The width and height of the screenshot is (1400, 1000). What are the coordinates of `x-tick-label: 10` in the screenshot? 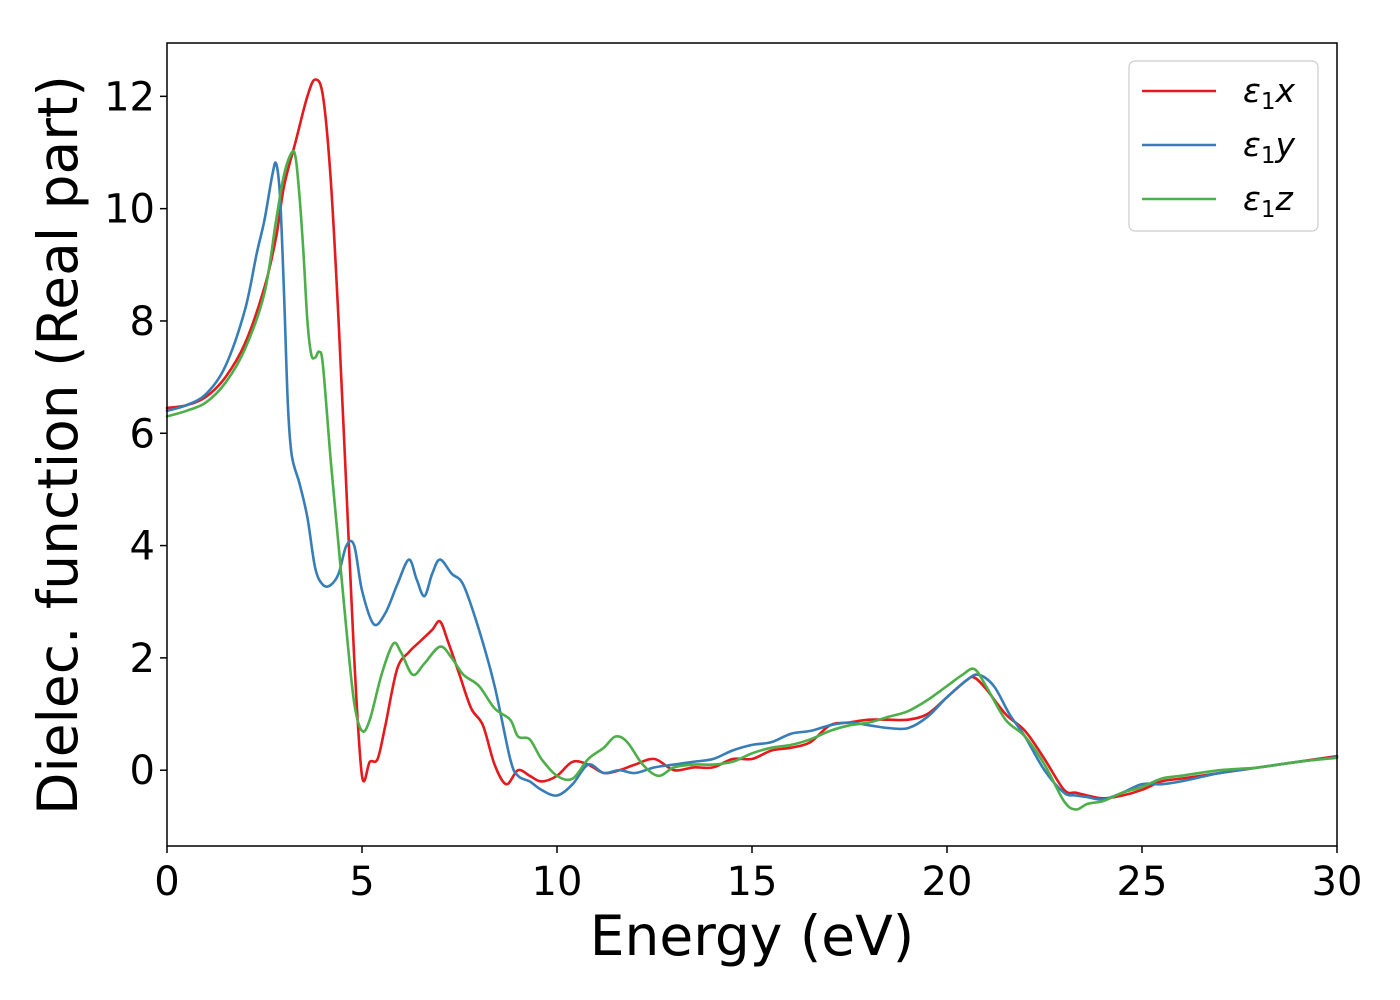 It's located at (557, 882).